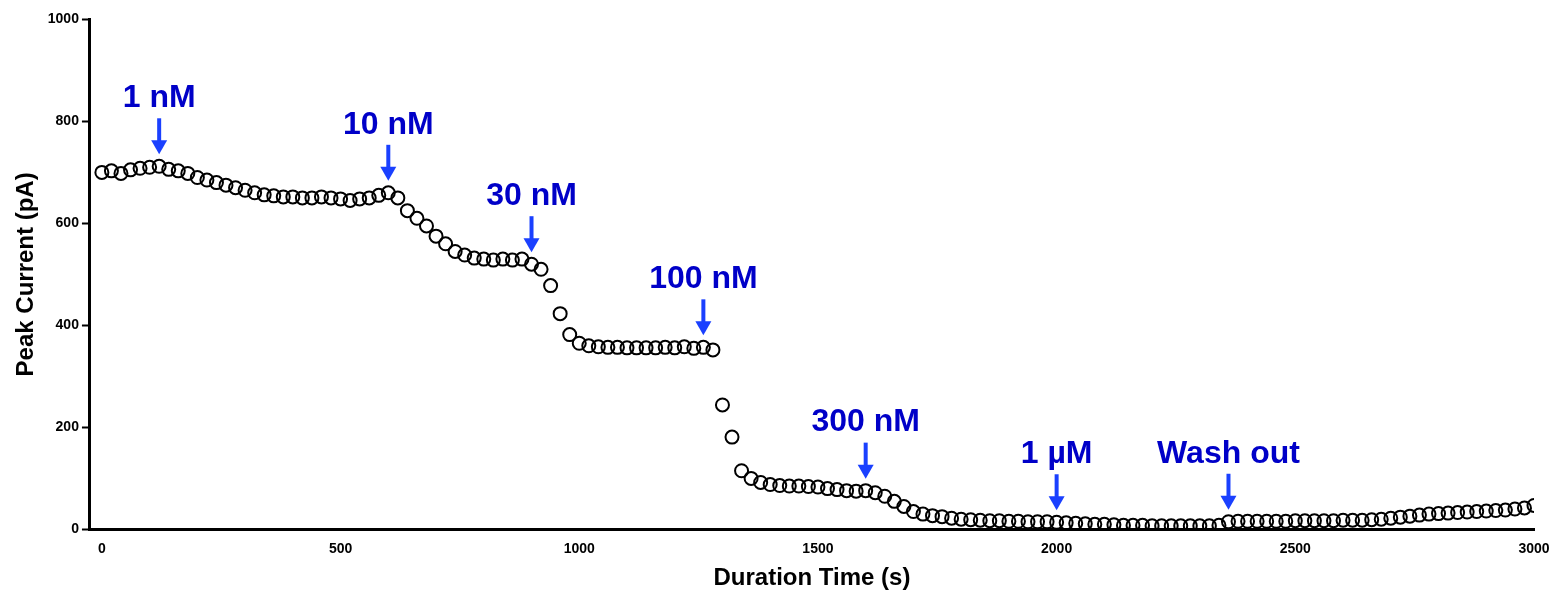 The width and height of the screenshot is (1562, 605). I want to click on y-tick-label: 400, so click(67, 324).